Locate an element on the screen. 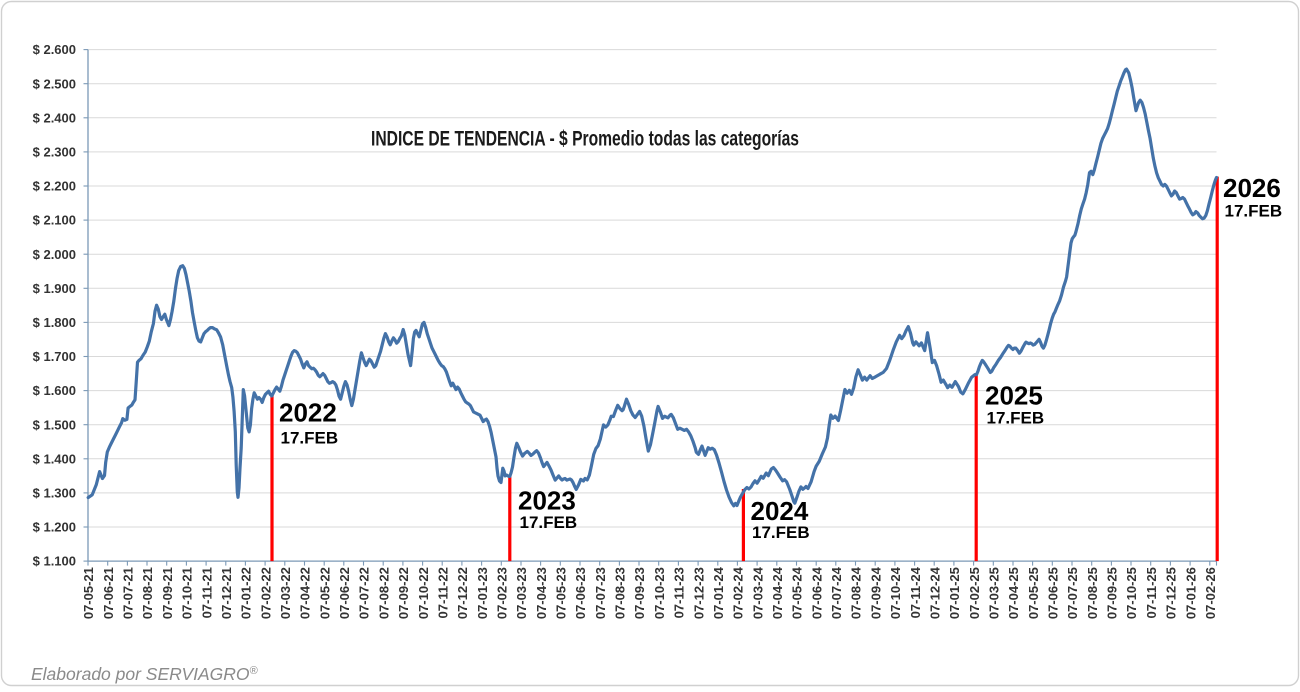  svg-text: 07-10-22 is located at coordinates (423, 593).